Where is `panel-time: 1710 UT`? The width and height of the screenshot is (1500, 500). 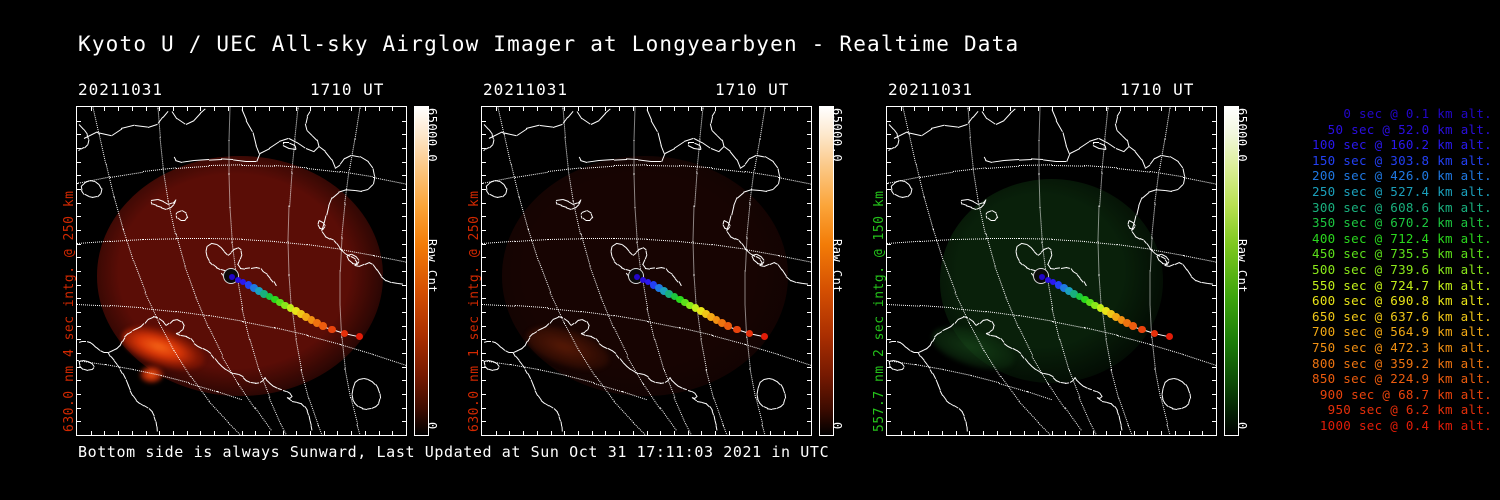
panel-time: 1710 UT is located at coordinates (1157, 89).